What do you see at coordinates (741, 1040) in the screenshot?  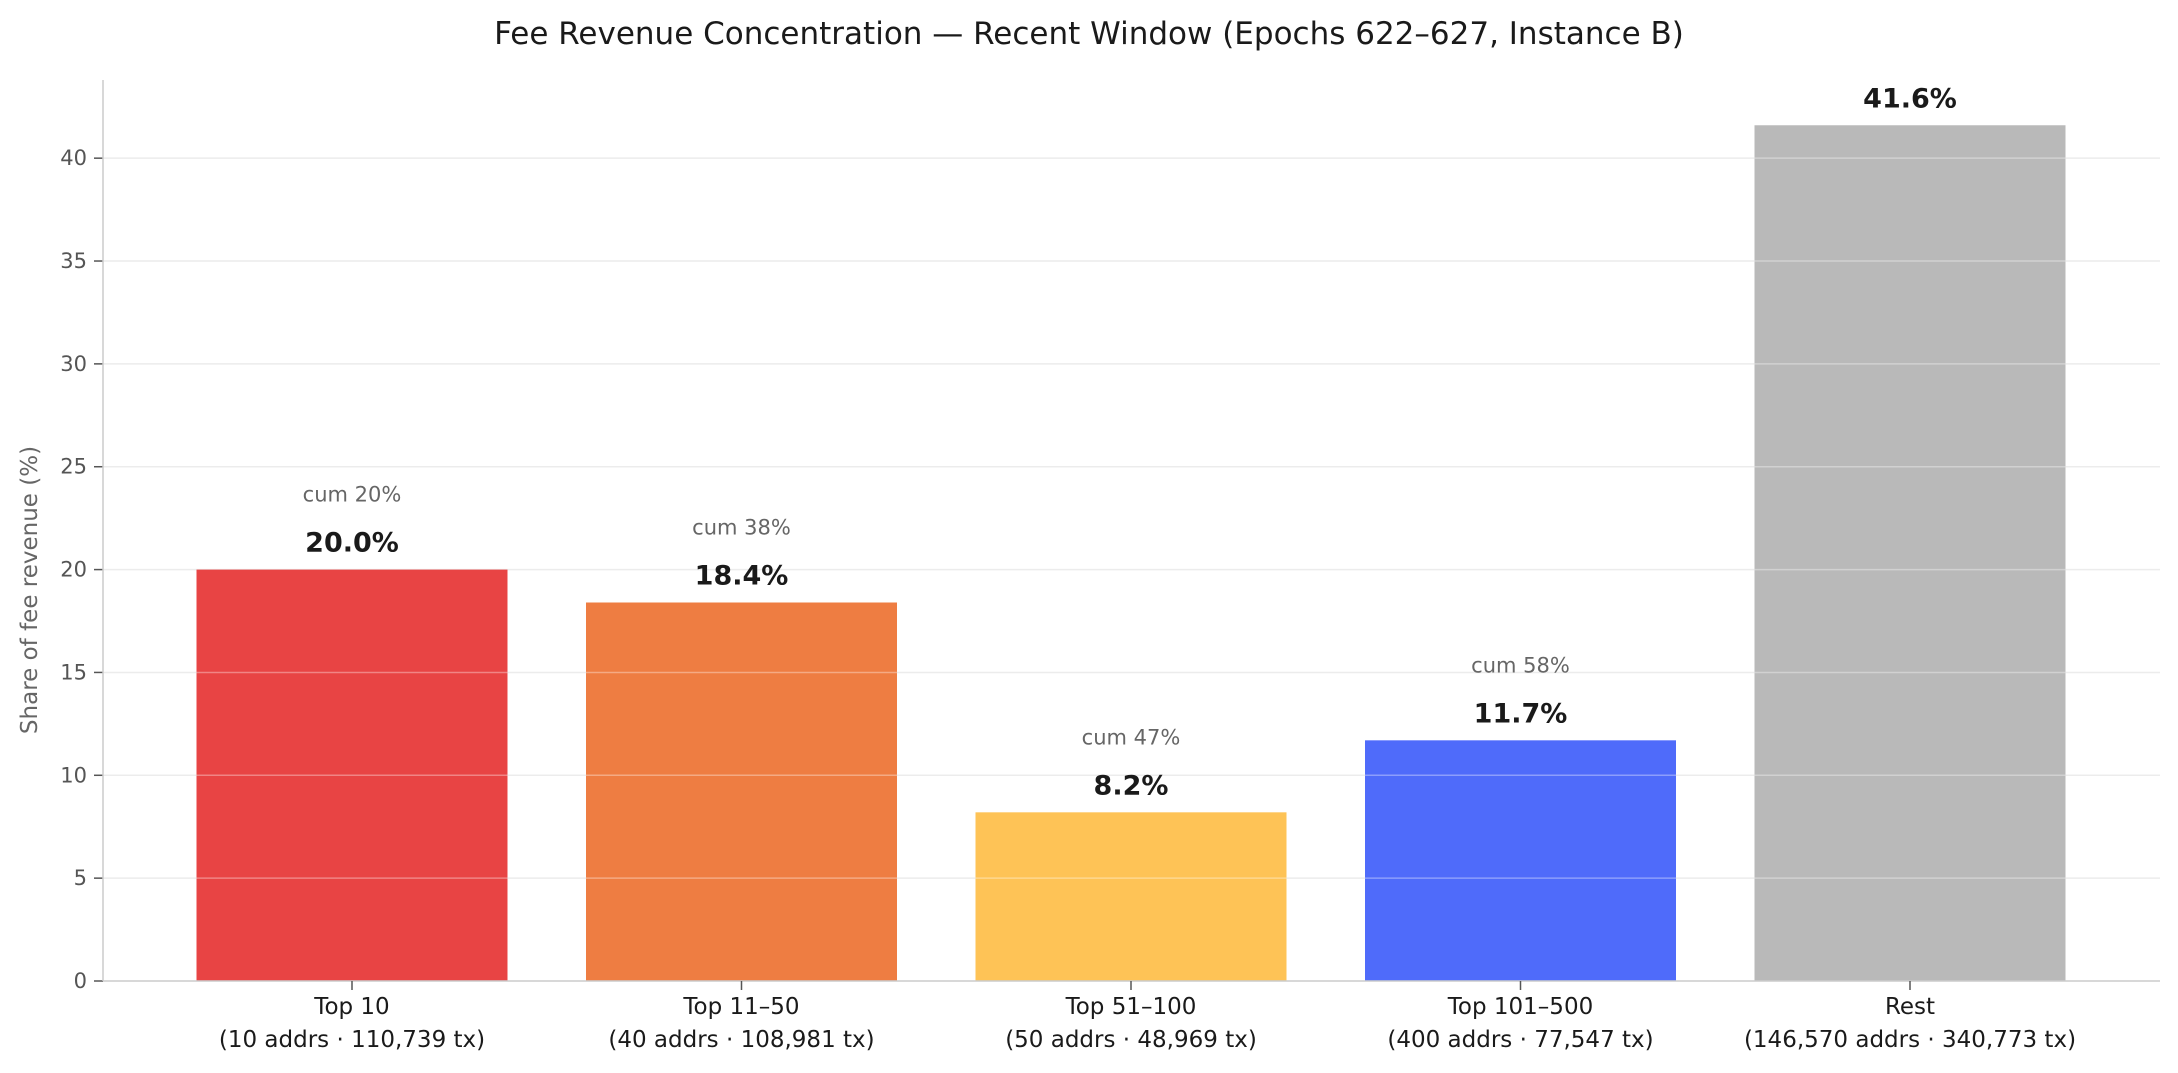 I see `x-tick-label-detail: (40 addrs · 108,981 tx)` at bounding box center [741, 1040].